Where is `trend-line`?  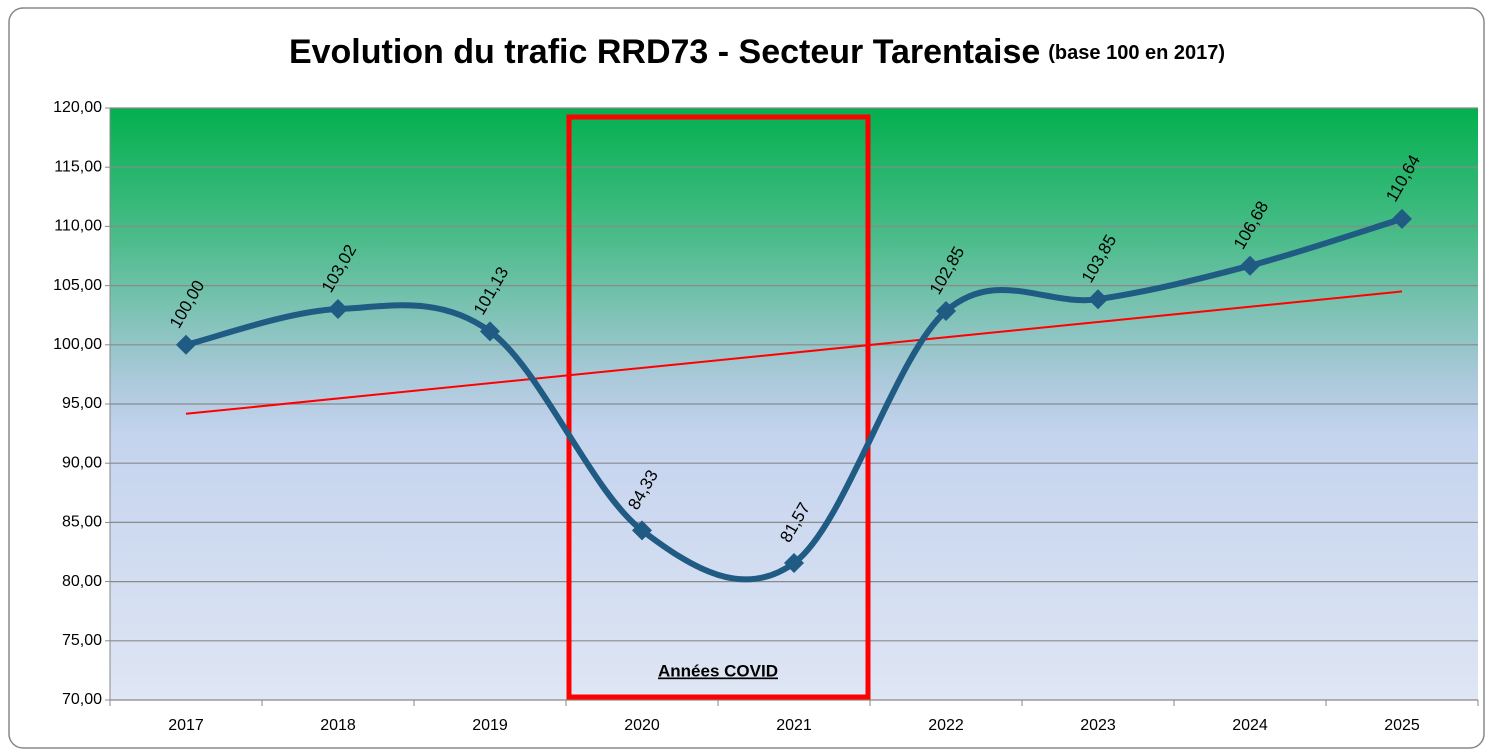
trend-line is located at coordinates (794, 352).